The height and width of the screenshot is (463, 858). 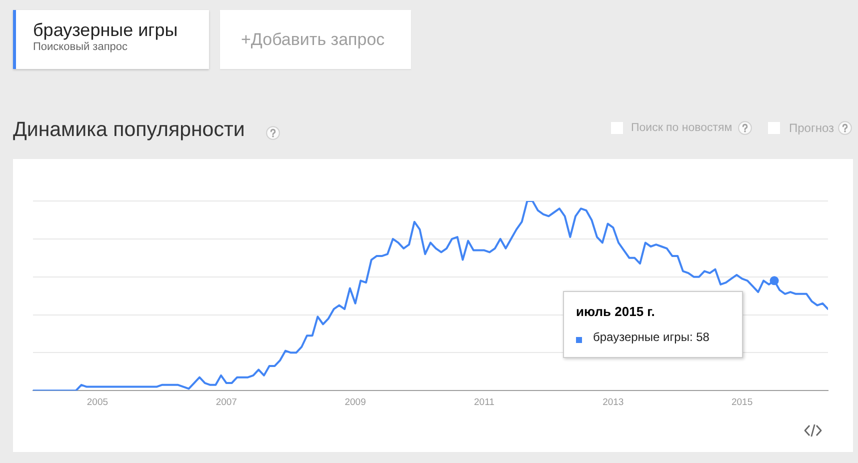 What do you see at coordinates (226, 402) in the screenshot?
I see `x-tick-label: 2007` at bounding box center [226, 402].